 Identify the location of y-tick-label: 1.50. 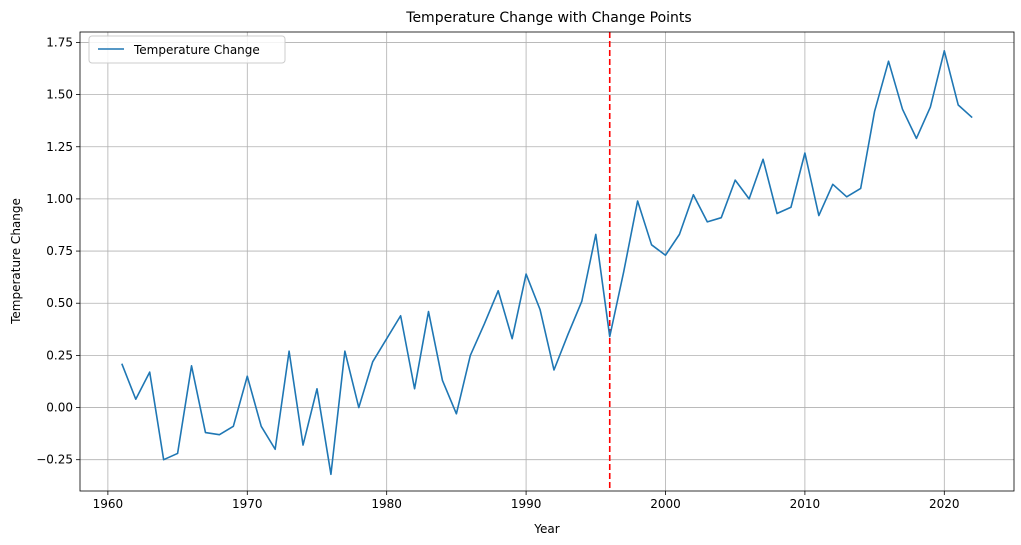
(59, 95).